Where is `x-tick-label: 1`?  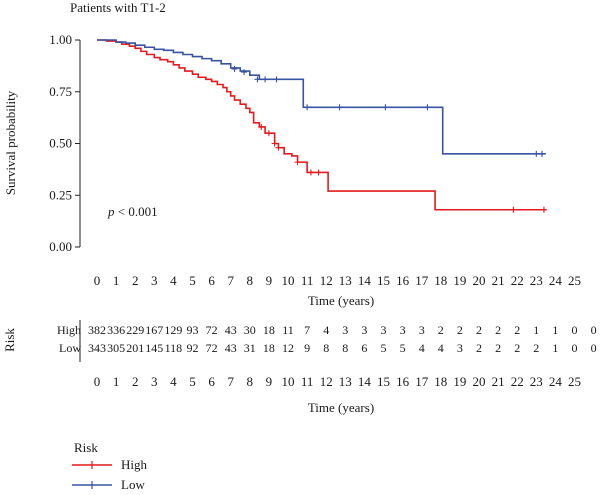
x-tick-label: 1 is located at coordinates (116, 381).